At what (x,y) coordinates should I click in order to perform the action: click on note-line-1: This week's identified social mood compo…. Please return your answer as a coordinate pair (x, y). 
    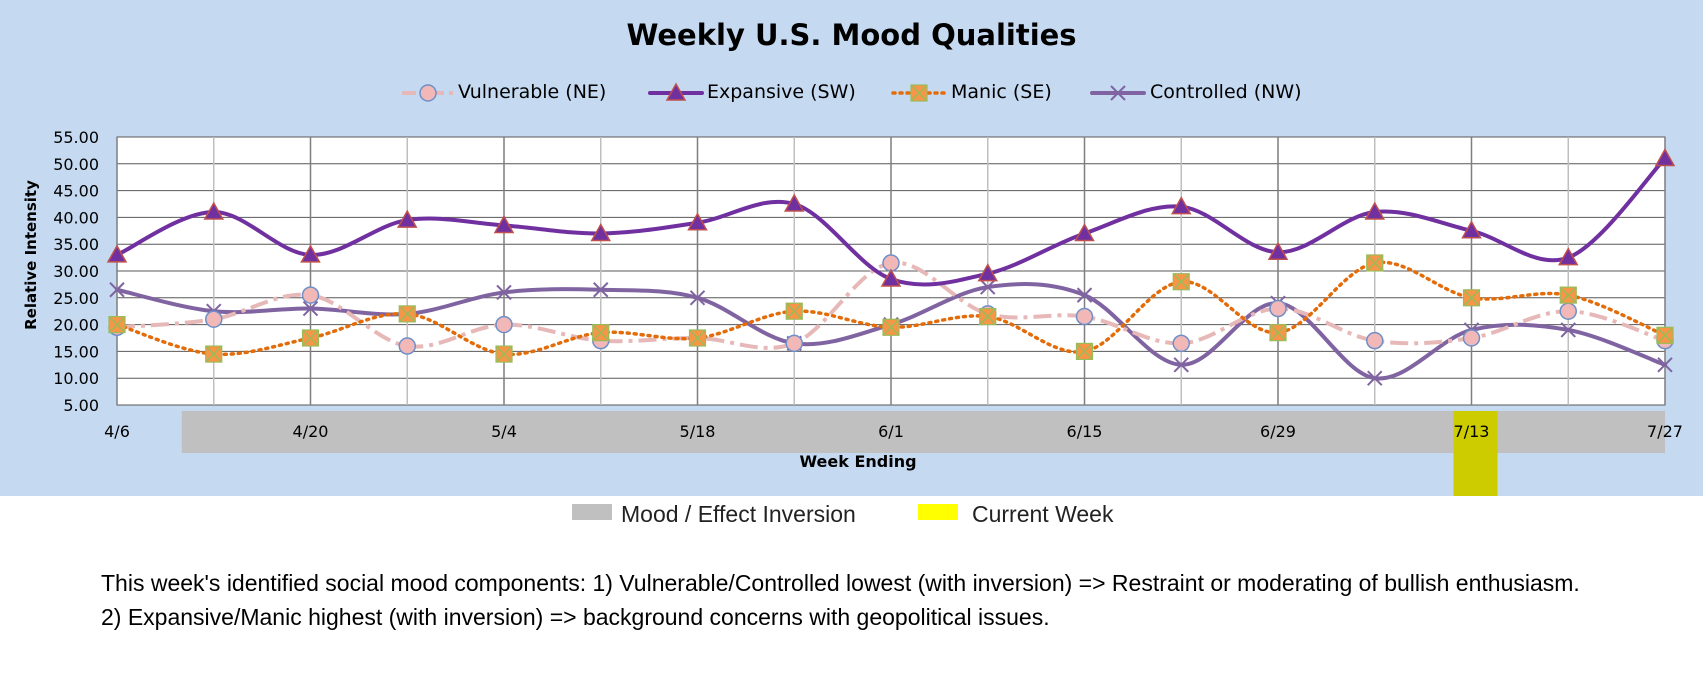
    Looking at the image, I should click on (840, 583).